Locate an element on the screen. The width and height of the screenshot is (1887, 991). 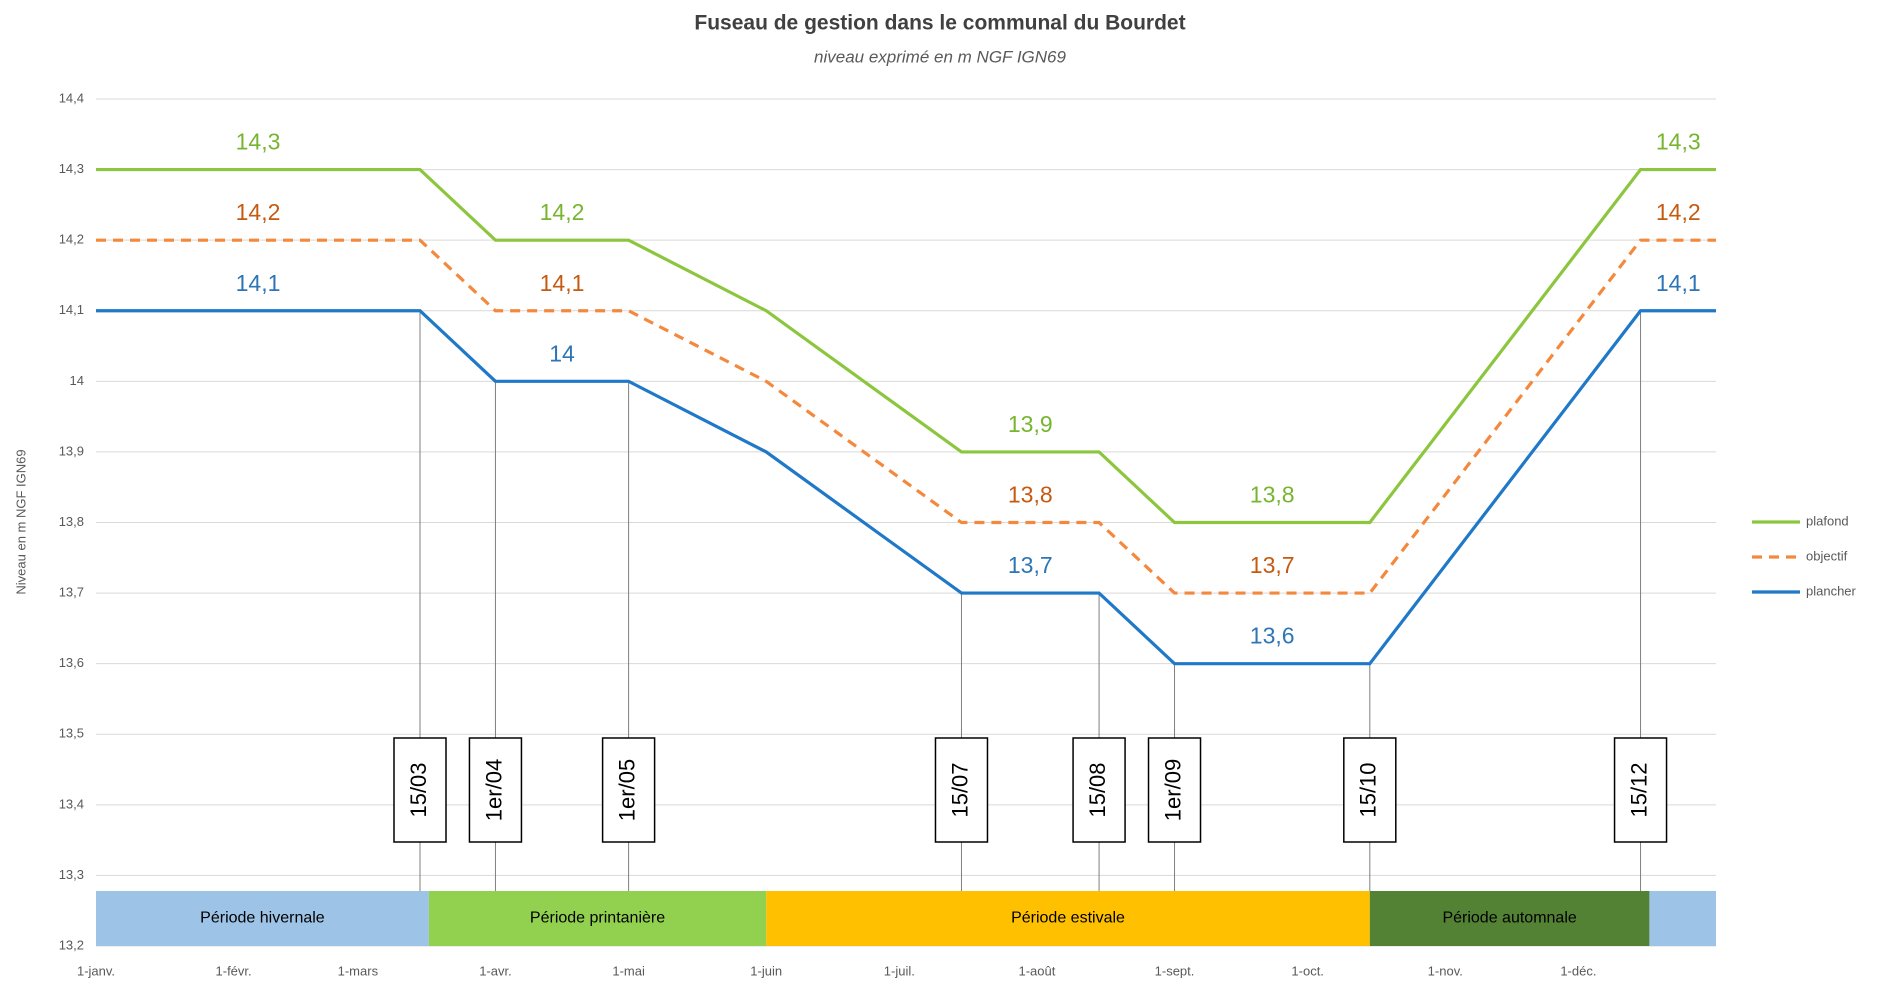
x-tick-label: 1-mars is located at coordinates (358, 970).